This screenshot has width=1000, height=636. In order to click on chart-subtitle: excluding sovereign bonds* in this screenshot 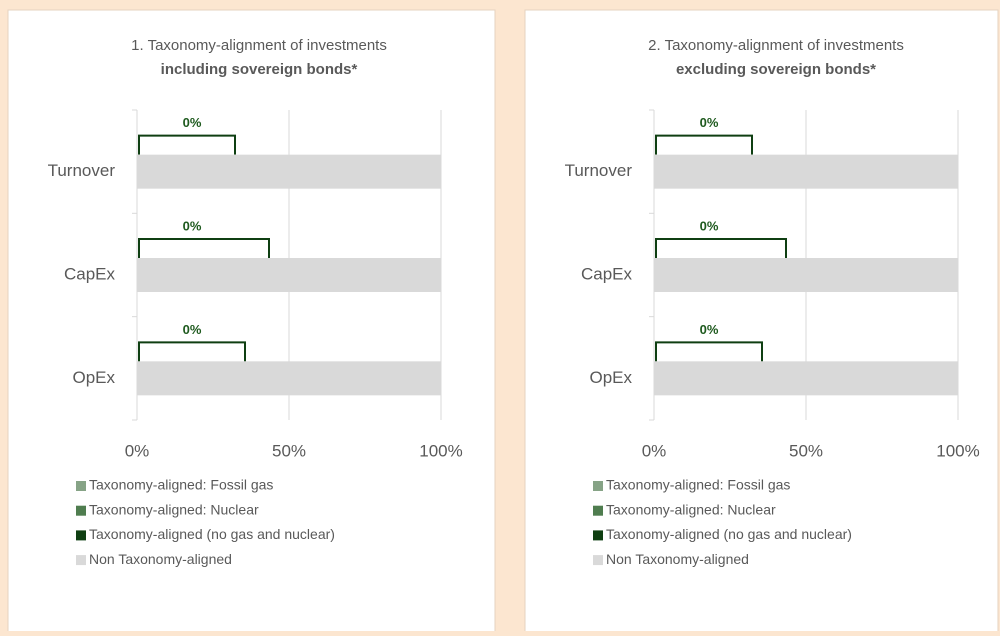, I will do `click(776, 69)`.